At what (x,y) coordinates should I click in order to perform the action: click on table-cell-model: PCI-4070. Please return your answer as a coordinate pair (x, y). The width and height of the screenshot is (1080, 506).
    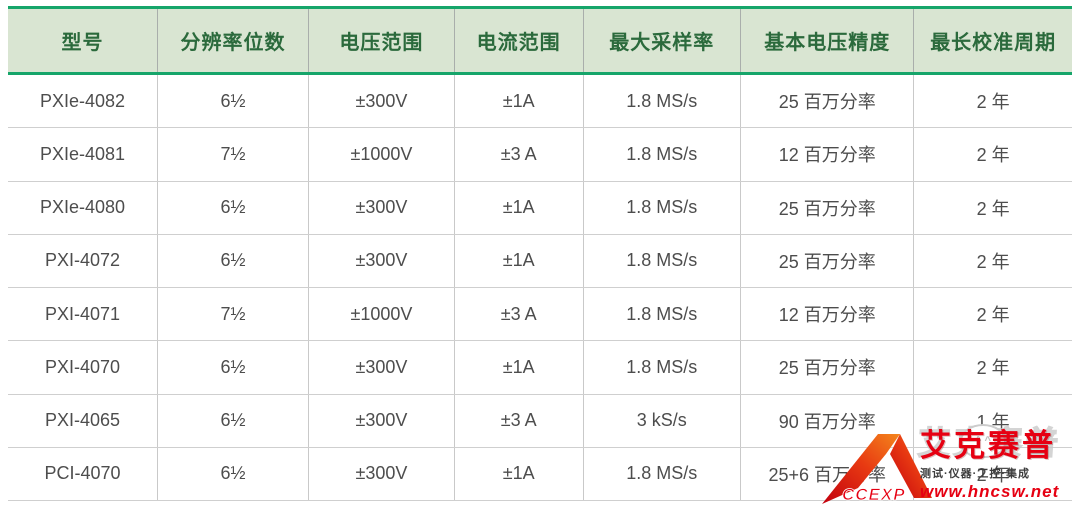
    Looking at the image, I should click on (82, 473).